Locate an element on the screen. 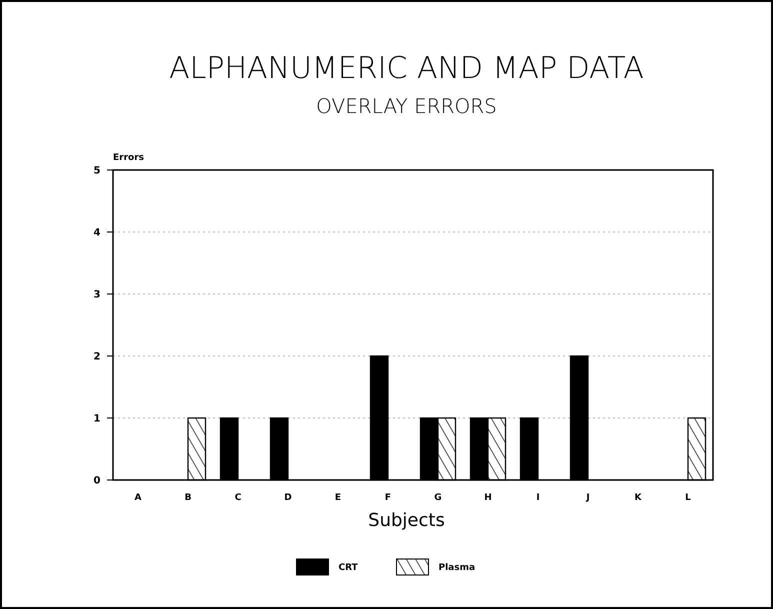  y-tick-label: 5 is located at coordinates (97, 171).